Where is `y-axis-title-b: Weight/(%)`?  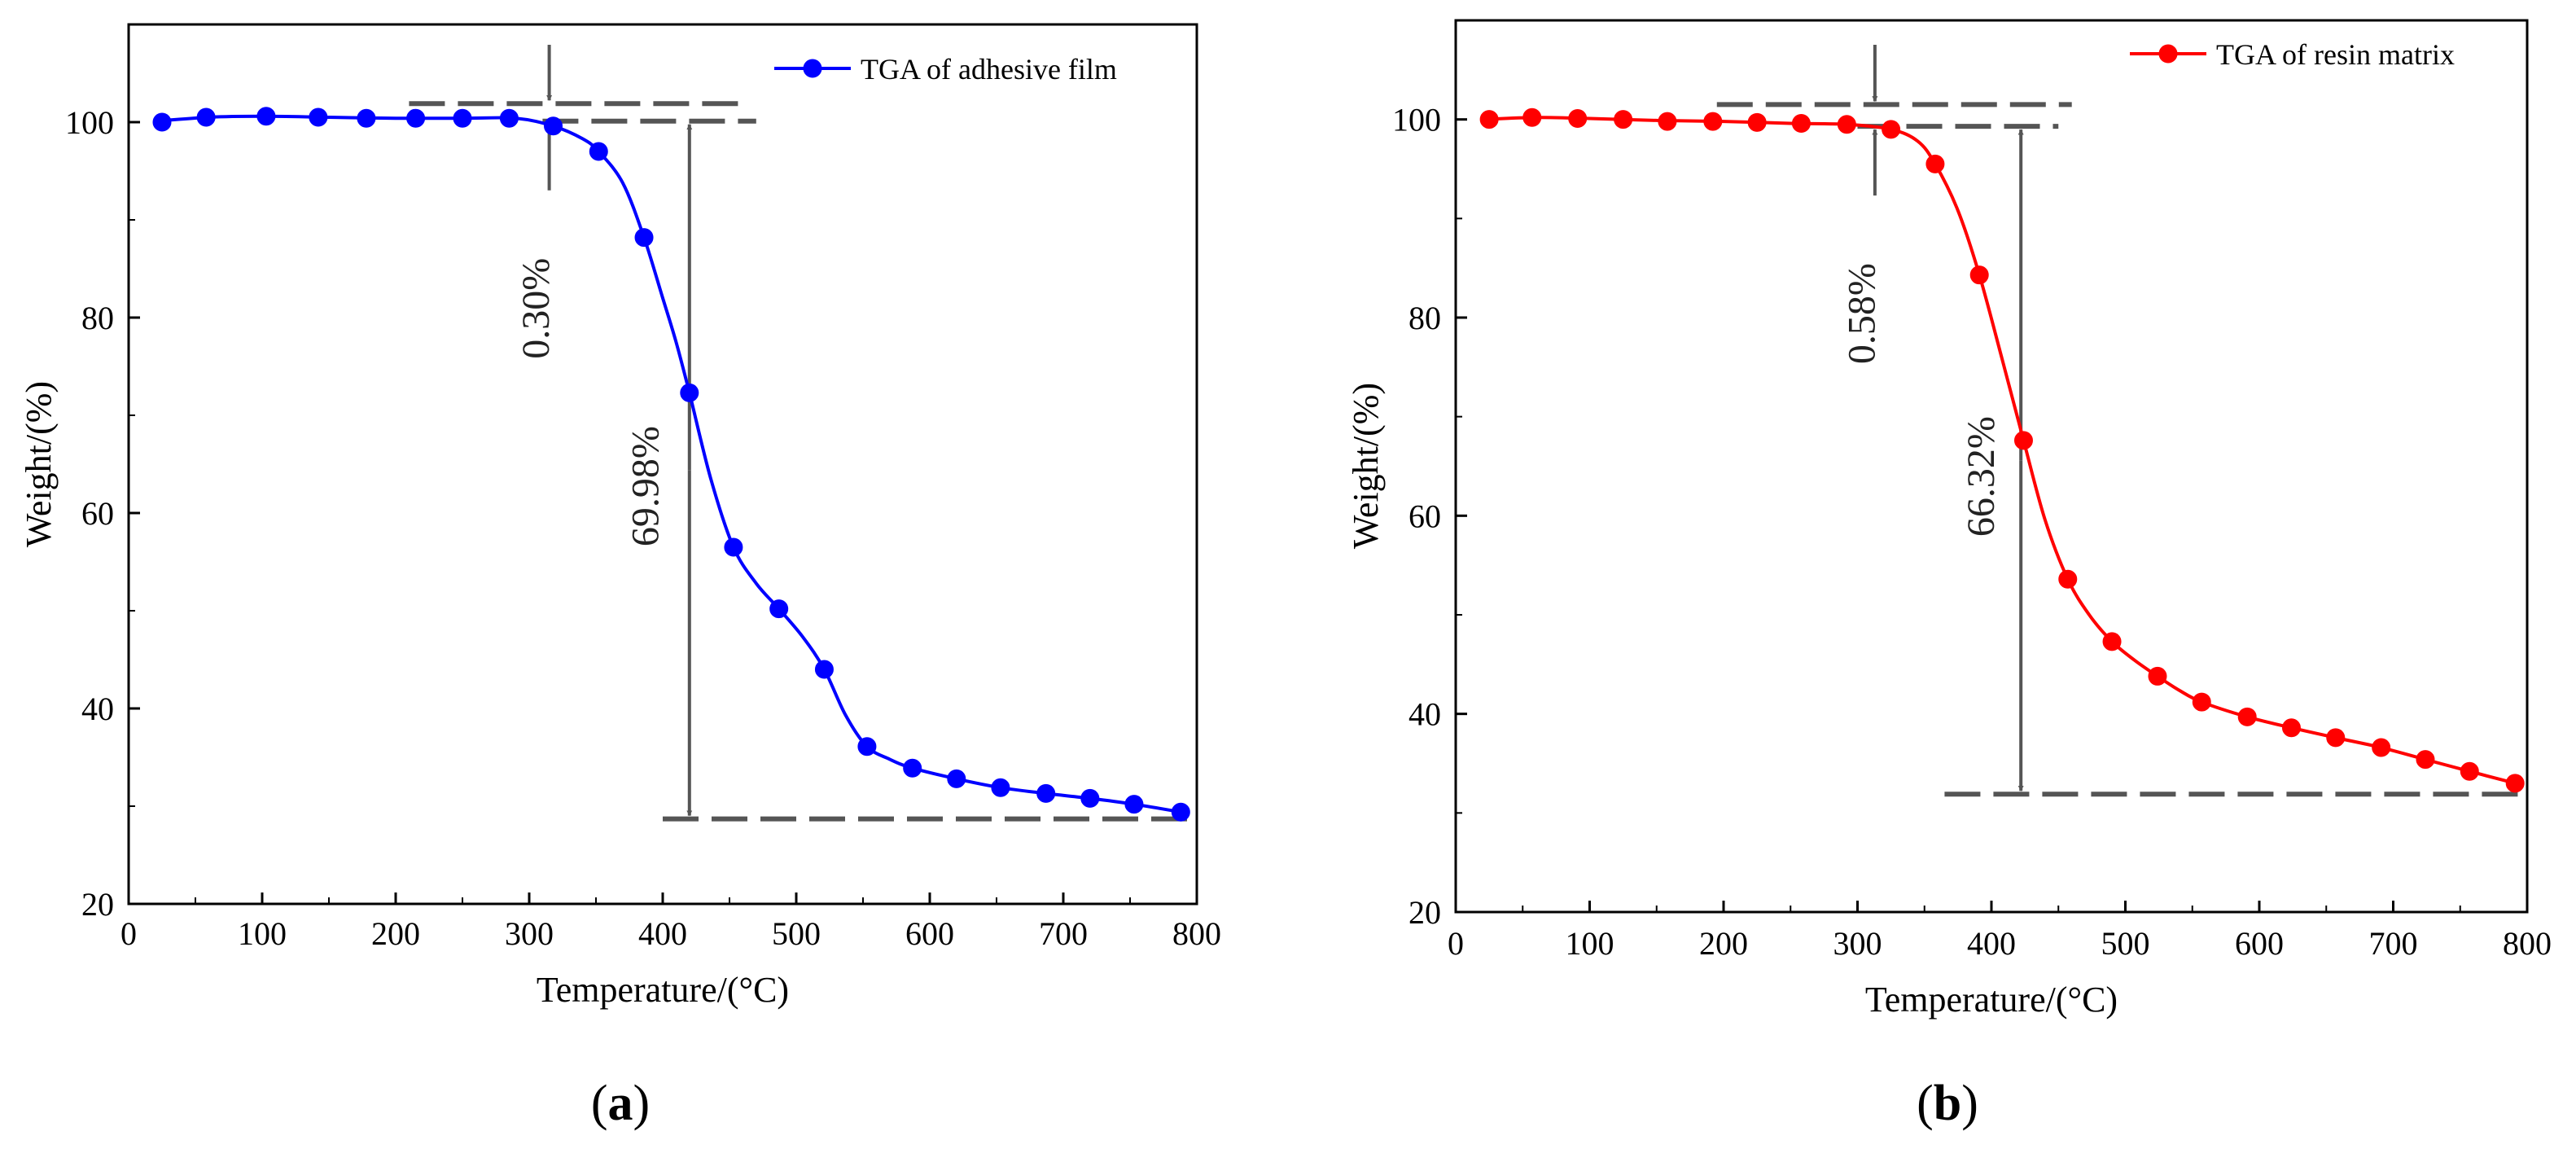 y-axis-title-b: Weight/(%) is located at coordinates (1366, 466).